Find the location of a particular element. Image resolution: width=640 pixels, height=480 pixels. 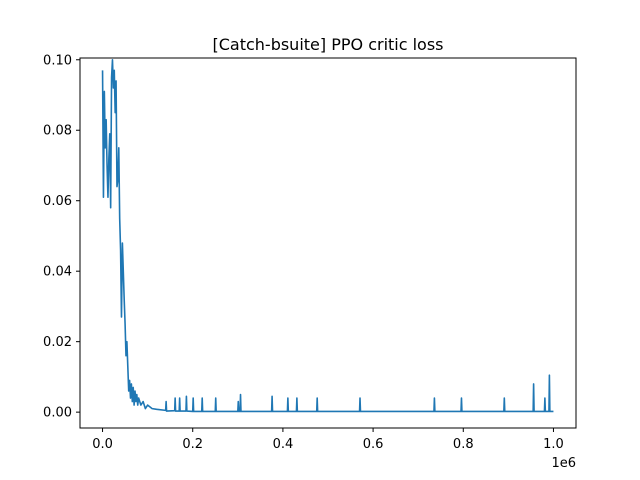

chart-title: [Catch-bsuite] PPO critic loss is located at coordinates (327, 44).